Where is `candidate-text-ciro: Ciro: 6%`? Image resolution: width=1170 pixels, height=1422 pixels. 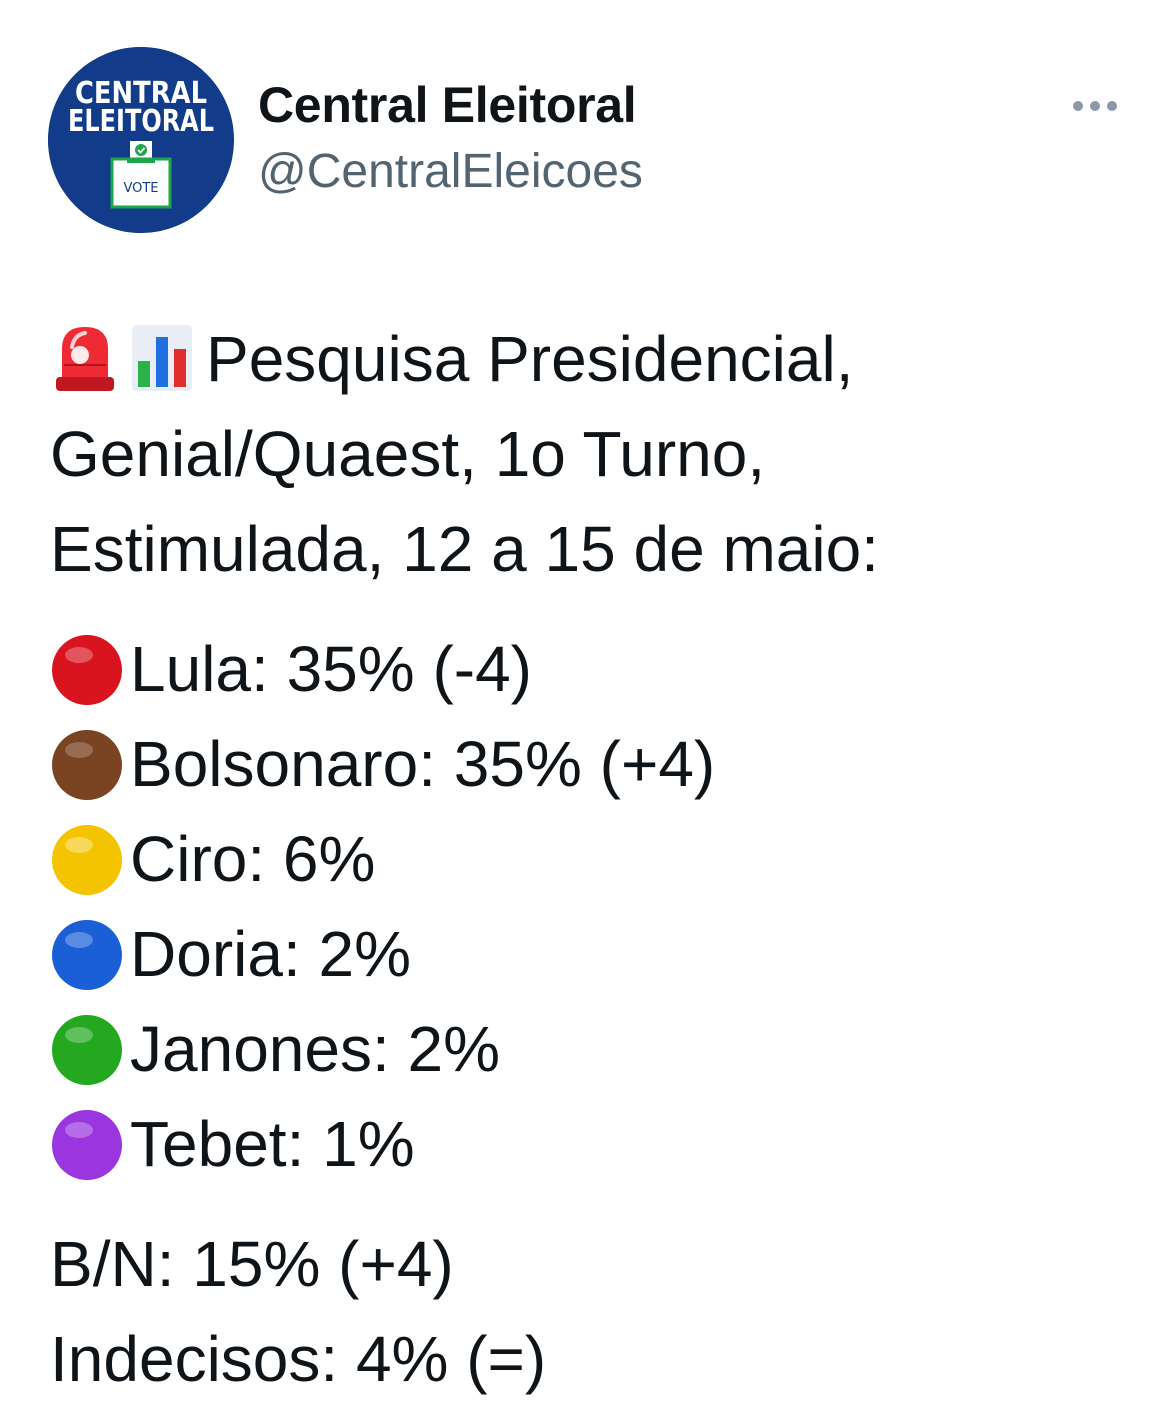 candidate-text-ciro: Ciro: 6% is located at coordinates (253, 859).